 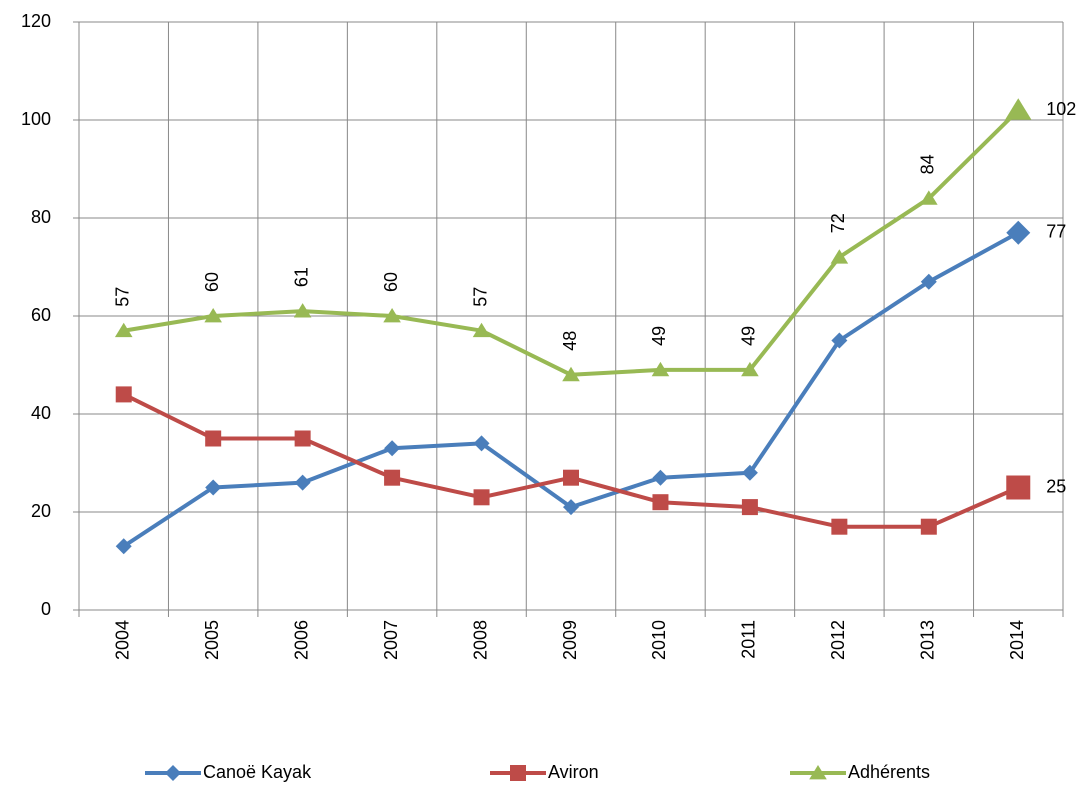 What do you see at coordinates (1056, 486) in the screenshot?
I see `data-label: 25` at bounding box center [1056, 486].